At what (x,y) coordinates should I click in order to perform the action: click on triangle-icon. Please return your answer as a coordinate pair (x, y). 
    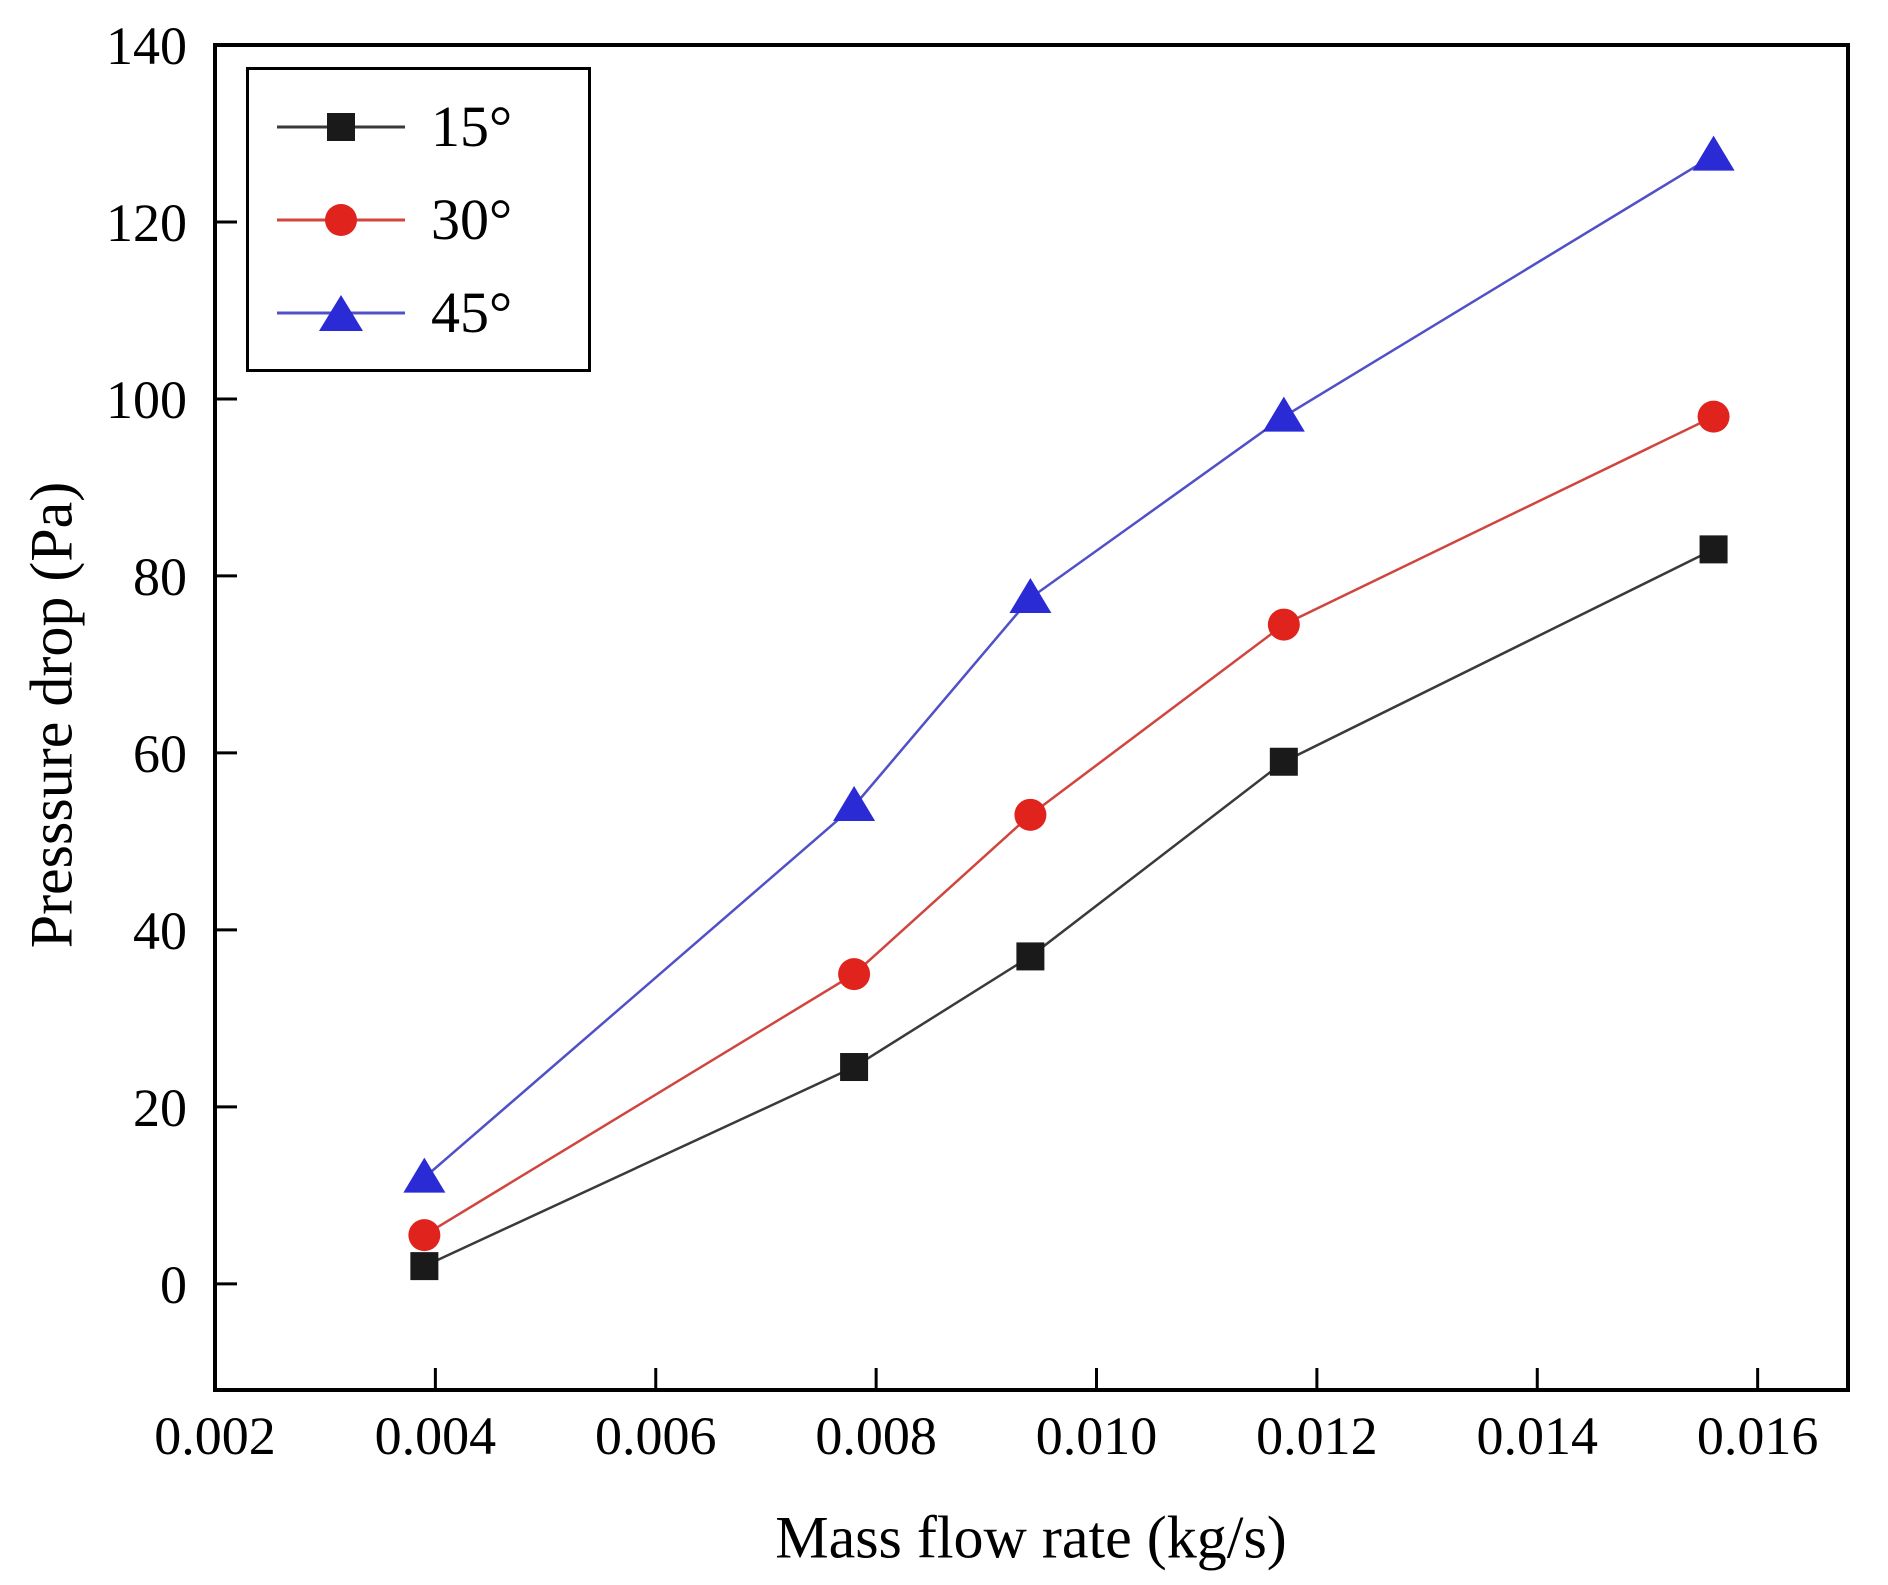
    Looking at the image, I should click on (341, 312).